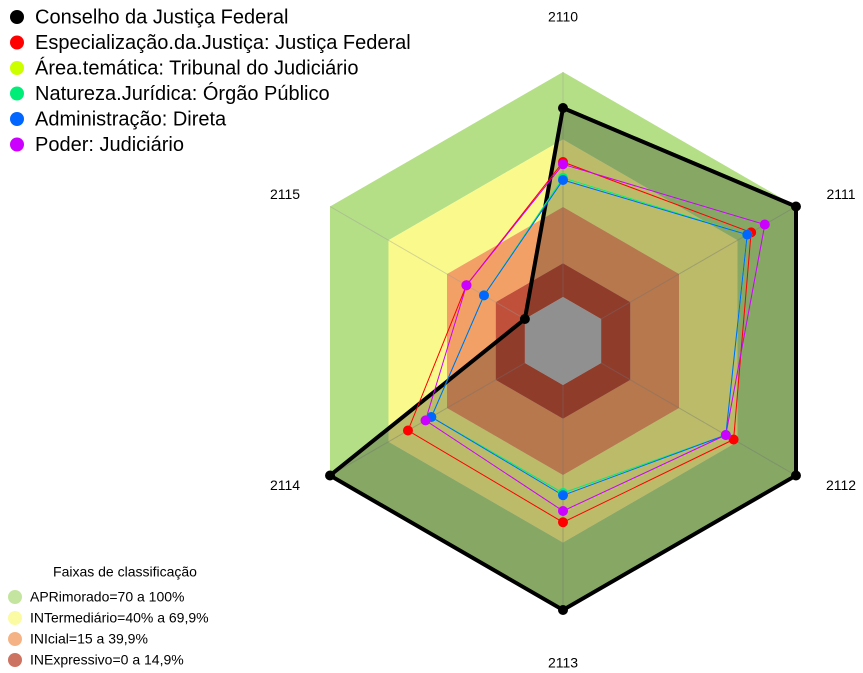 The height and width of the screenshot is (673, 863). I want to click on axis-label: 2110, so click(563, 17).